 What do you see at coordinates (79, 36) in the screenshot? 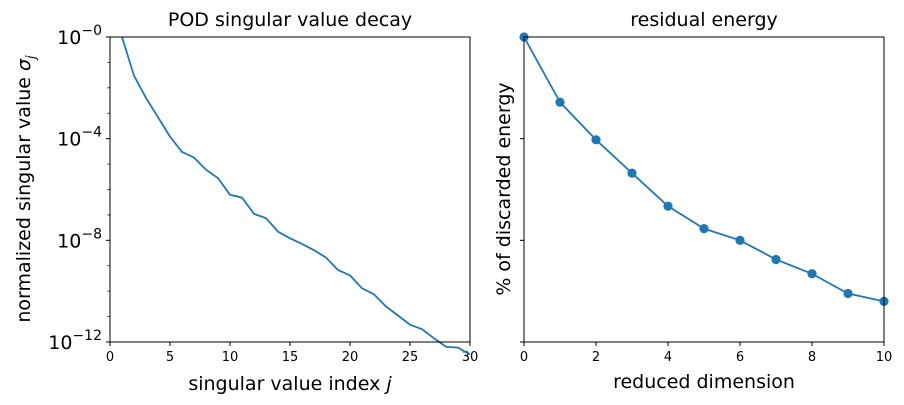
I see `left-y-tick-label: 10⁻⁰` at bounding box center [79, 36].